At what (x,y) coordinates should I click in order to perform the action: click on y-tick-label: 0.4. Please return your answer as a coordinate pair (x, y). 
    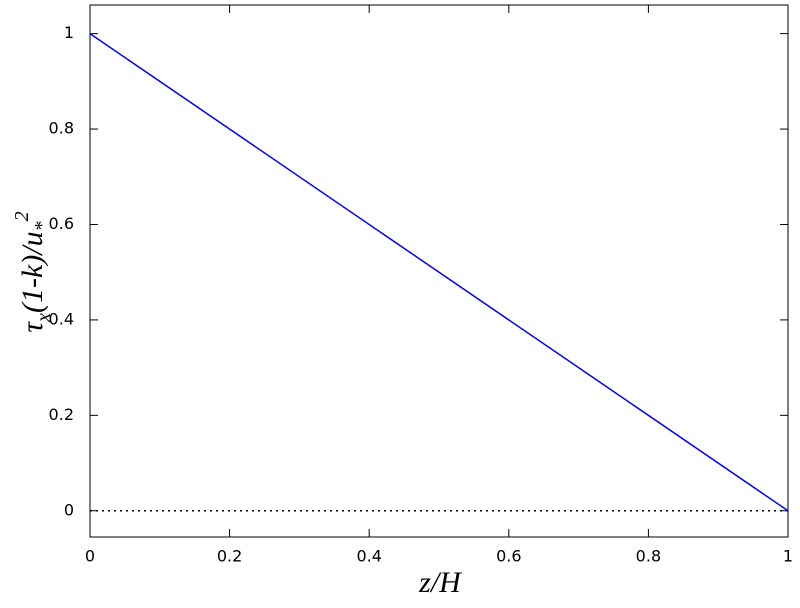
    Looking at the image, I should click on (61, 318).